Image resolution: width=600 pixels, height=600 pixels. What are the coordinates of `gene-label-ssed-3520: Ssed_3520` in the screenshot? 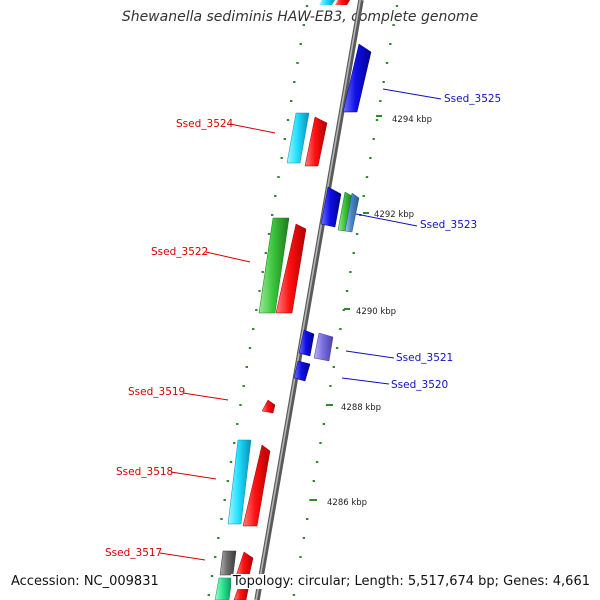 It's located at (419, 385).